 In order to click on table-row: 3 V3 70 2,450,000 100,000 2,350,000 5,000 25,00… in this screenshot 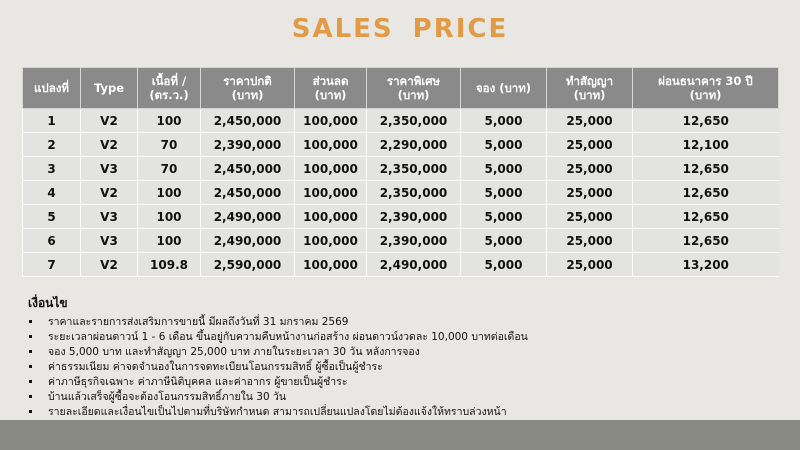, I will do `click(400, 168)`.